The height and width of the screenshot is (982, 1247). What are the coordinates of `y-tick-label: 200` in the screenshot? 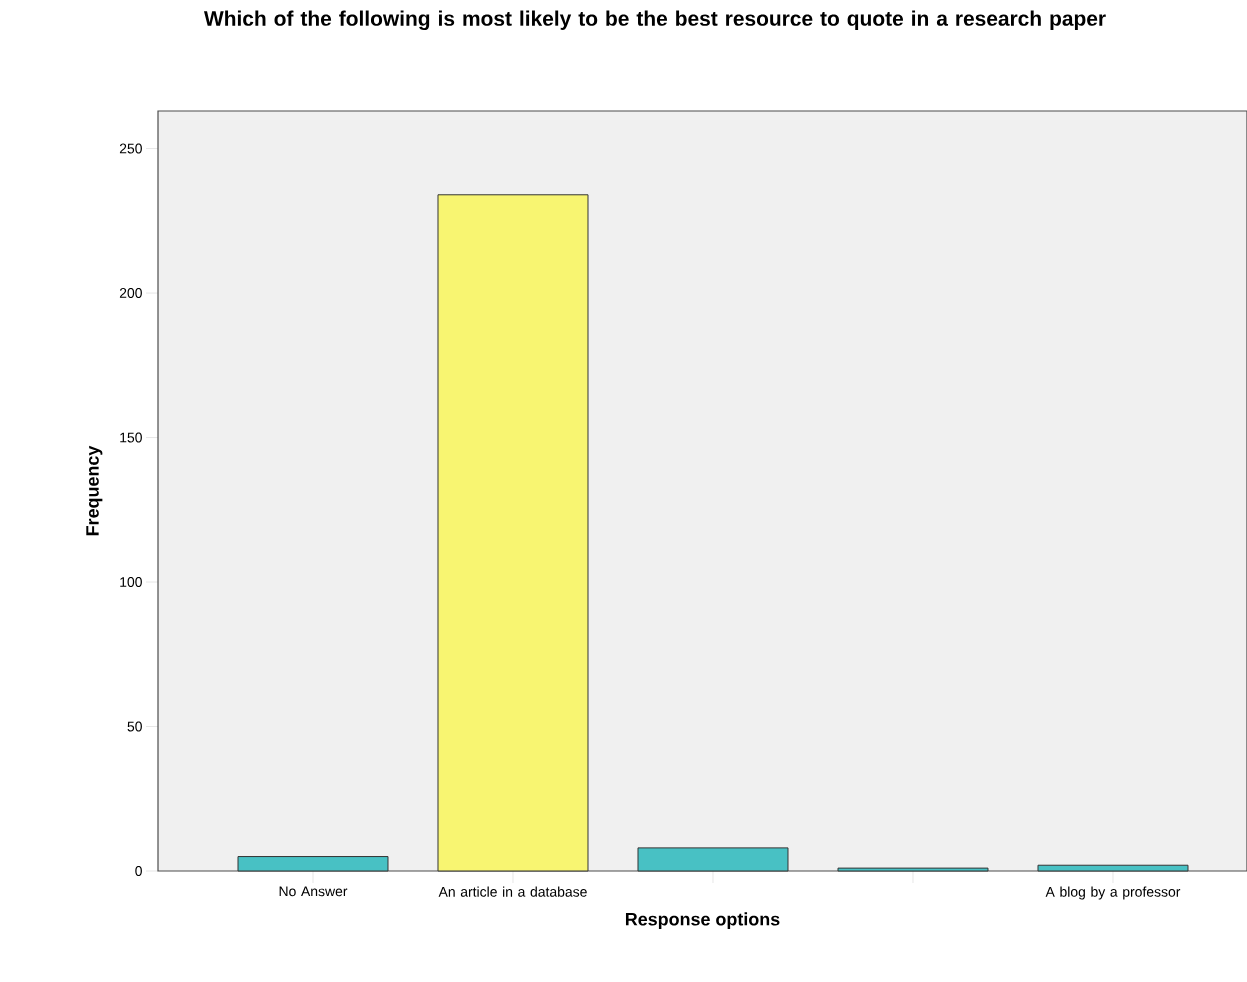 It's located at (130, 293).